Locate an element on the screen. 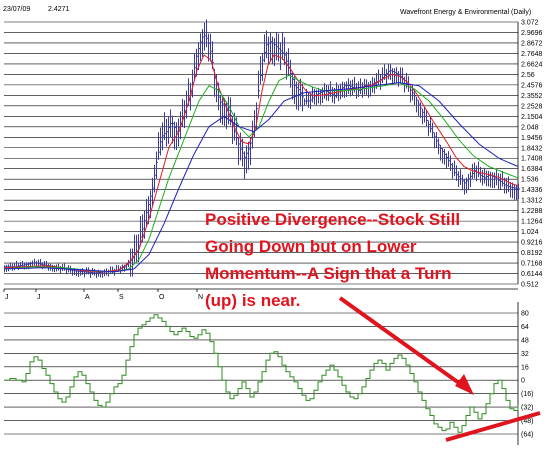 The image size is (549, 453). price-tick-label: 3.072 is located at coordinates (530, 23).